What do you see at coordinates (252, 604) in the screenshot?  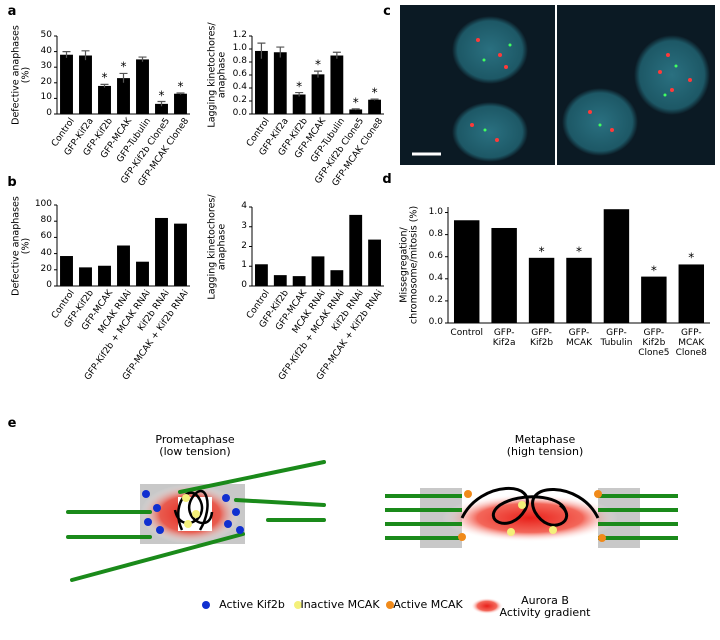 I see `legend-label: Active Kif2b` at bounding box center [252, 604].